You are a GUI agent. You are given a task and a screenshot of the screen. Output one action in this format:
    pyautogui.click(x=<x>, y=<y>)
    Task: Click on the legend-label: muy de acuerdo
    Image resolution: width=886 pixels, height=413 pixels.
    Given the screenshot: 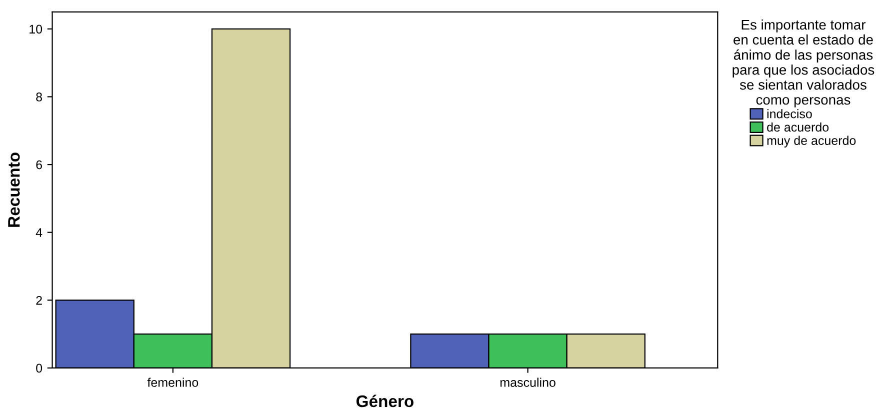 What is the action you would take?
    pyautogui.click(x=811, y=142)
    